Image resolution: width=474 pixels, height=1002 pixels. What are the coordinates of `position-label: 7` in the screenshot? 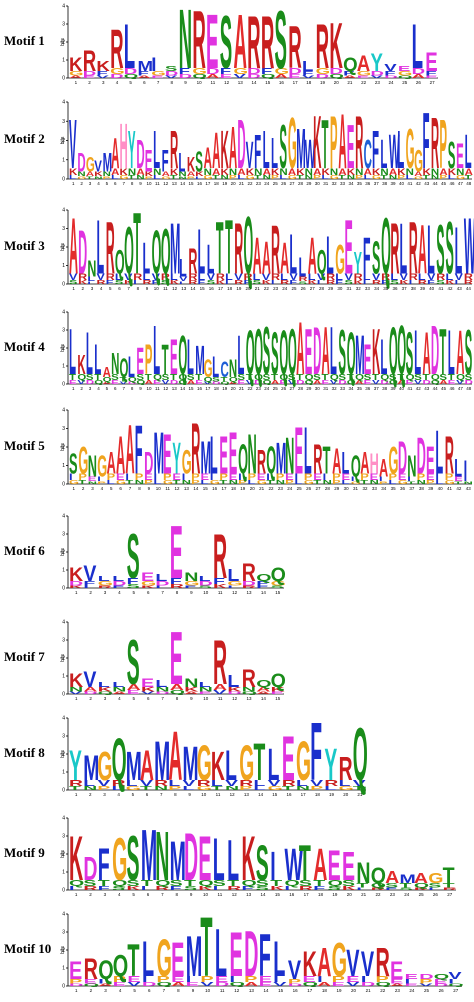 It's located at (162, 592).